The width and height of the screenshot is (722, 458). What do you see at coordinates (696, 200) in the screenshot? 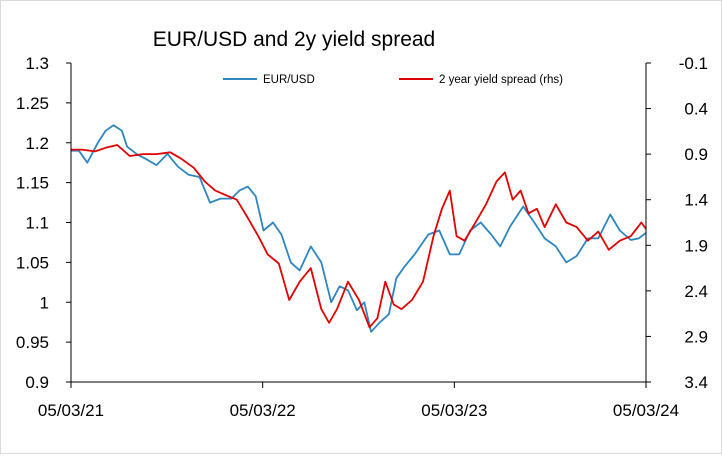
I see `right-y-tick-label: 1.4` at bounding box center [696, 200].